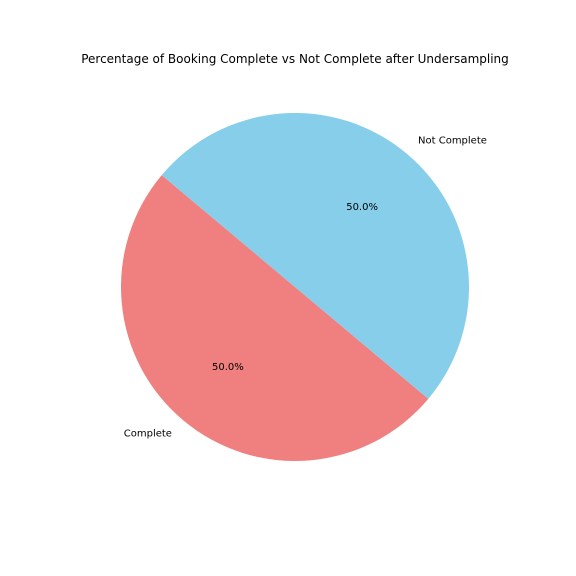  Describe the element at coordinates (148, 434) in the screenshot. I see `slice-label-complete: Complete` at that location.